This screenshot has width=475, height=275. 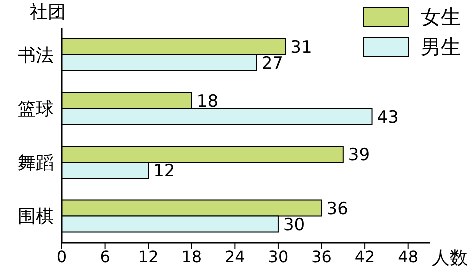 I want to click on x-tick-label: 6, so click(x=105, y=256).